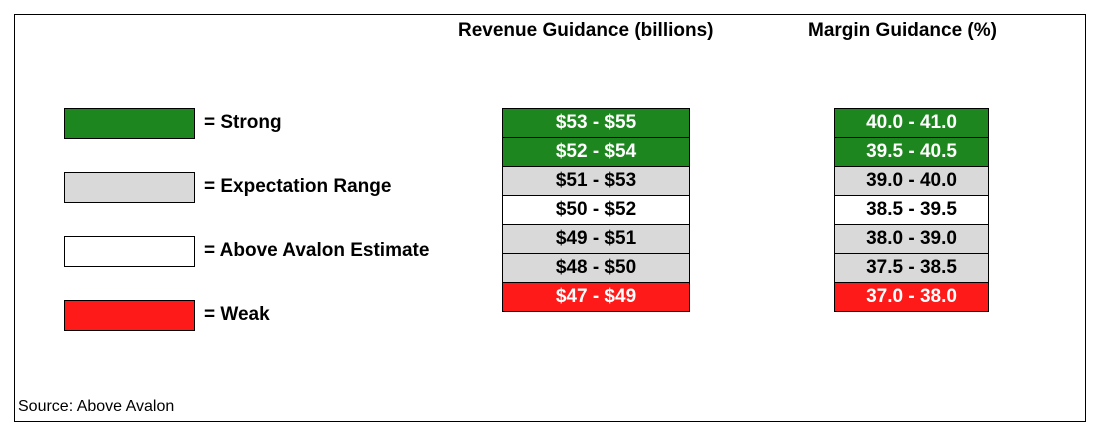 This screenshot has height=442, width=1105. What do you see at coordinates (237, 314) in the screenshot?
I see `legend-label-weak: = Weak` at bounding box center [237, 314].